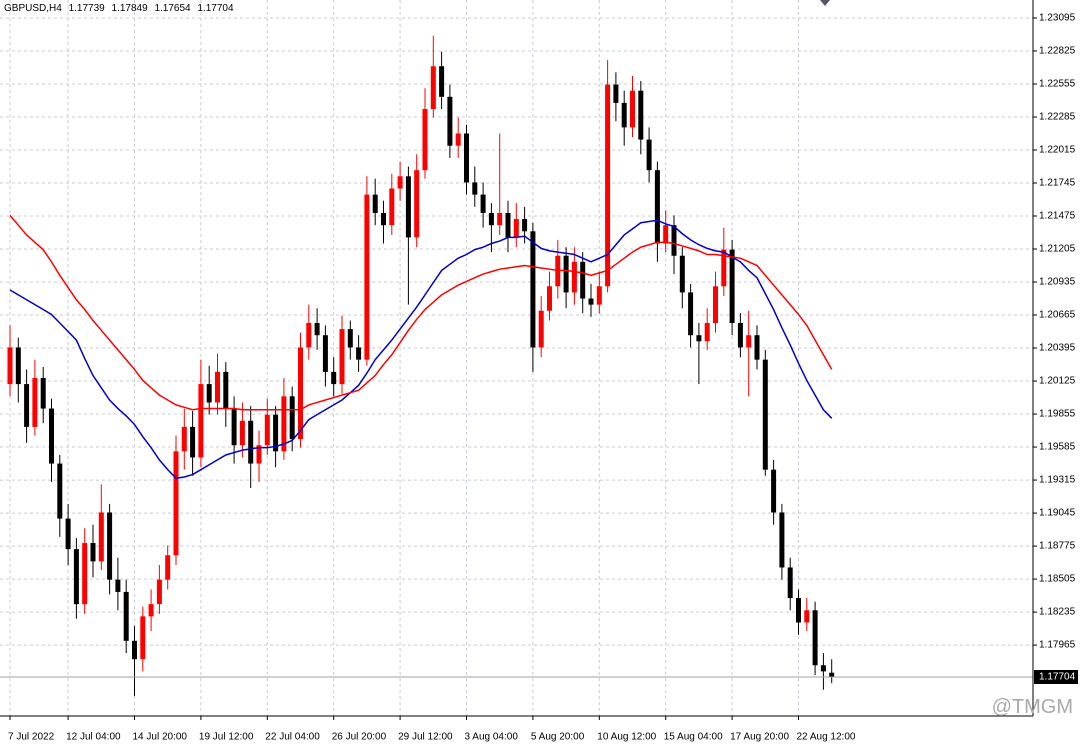 This screenshot has width=1085, height=749. I want to click on y-tick-label: 1.22825, so click(1057, 51).